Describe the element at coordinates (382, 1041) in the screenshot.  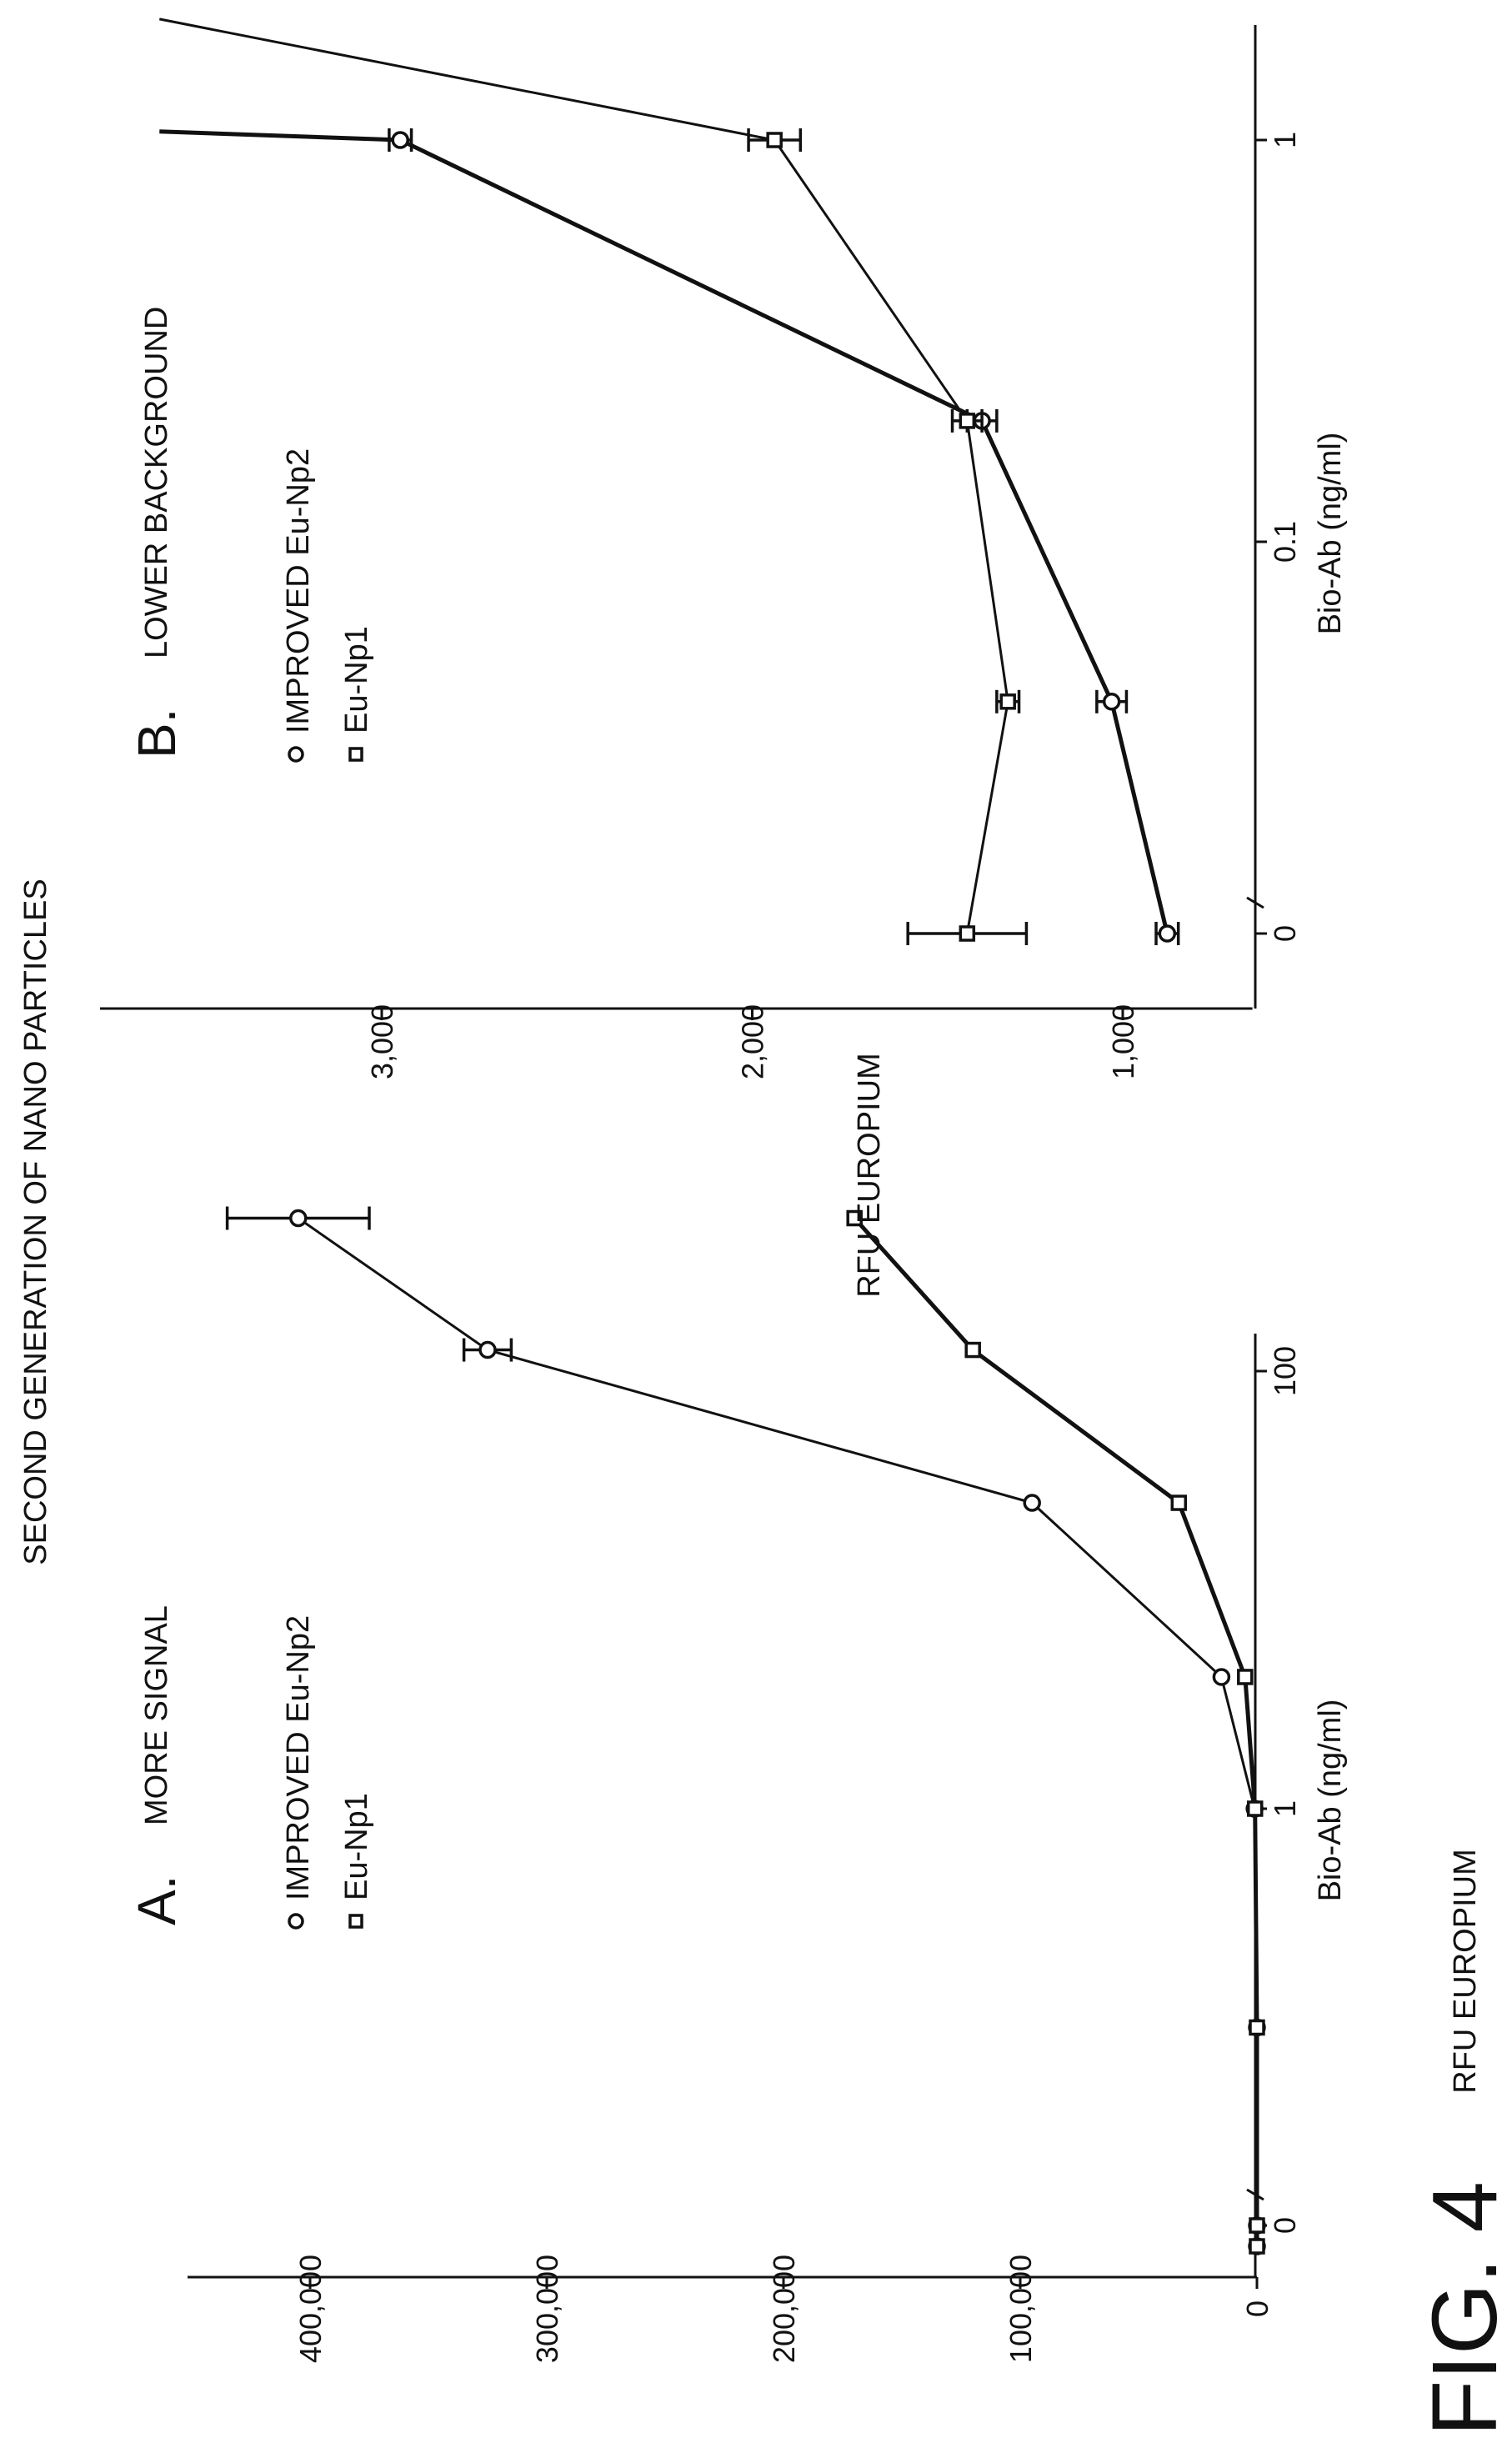
I see `y-tick-label: 3,000` at that location.